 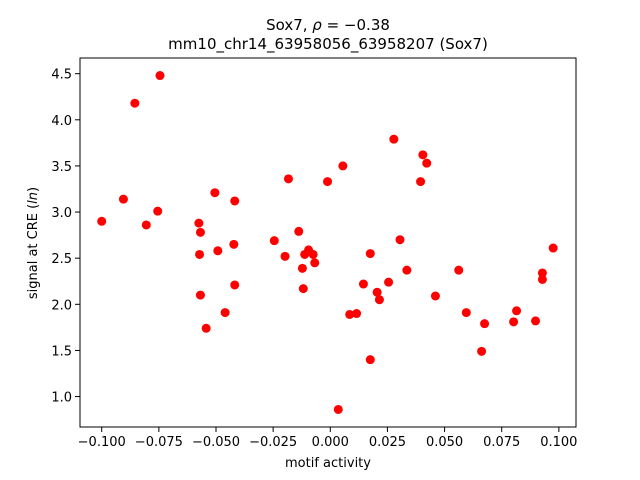 What do you see at coordinates (33, 189) in the screenshot?
I see `y-axis-label-suffix: )` at bounding box center [33, 189].